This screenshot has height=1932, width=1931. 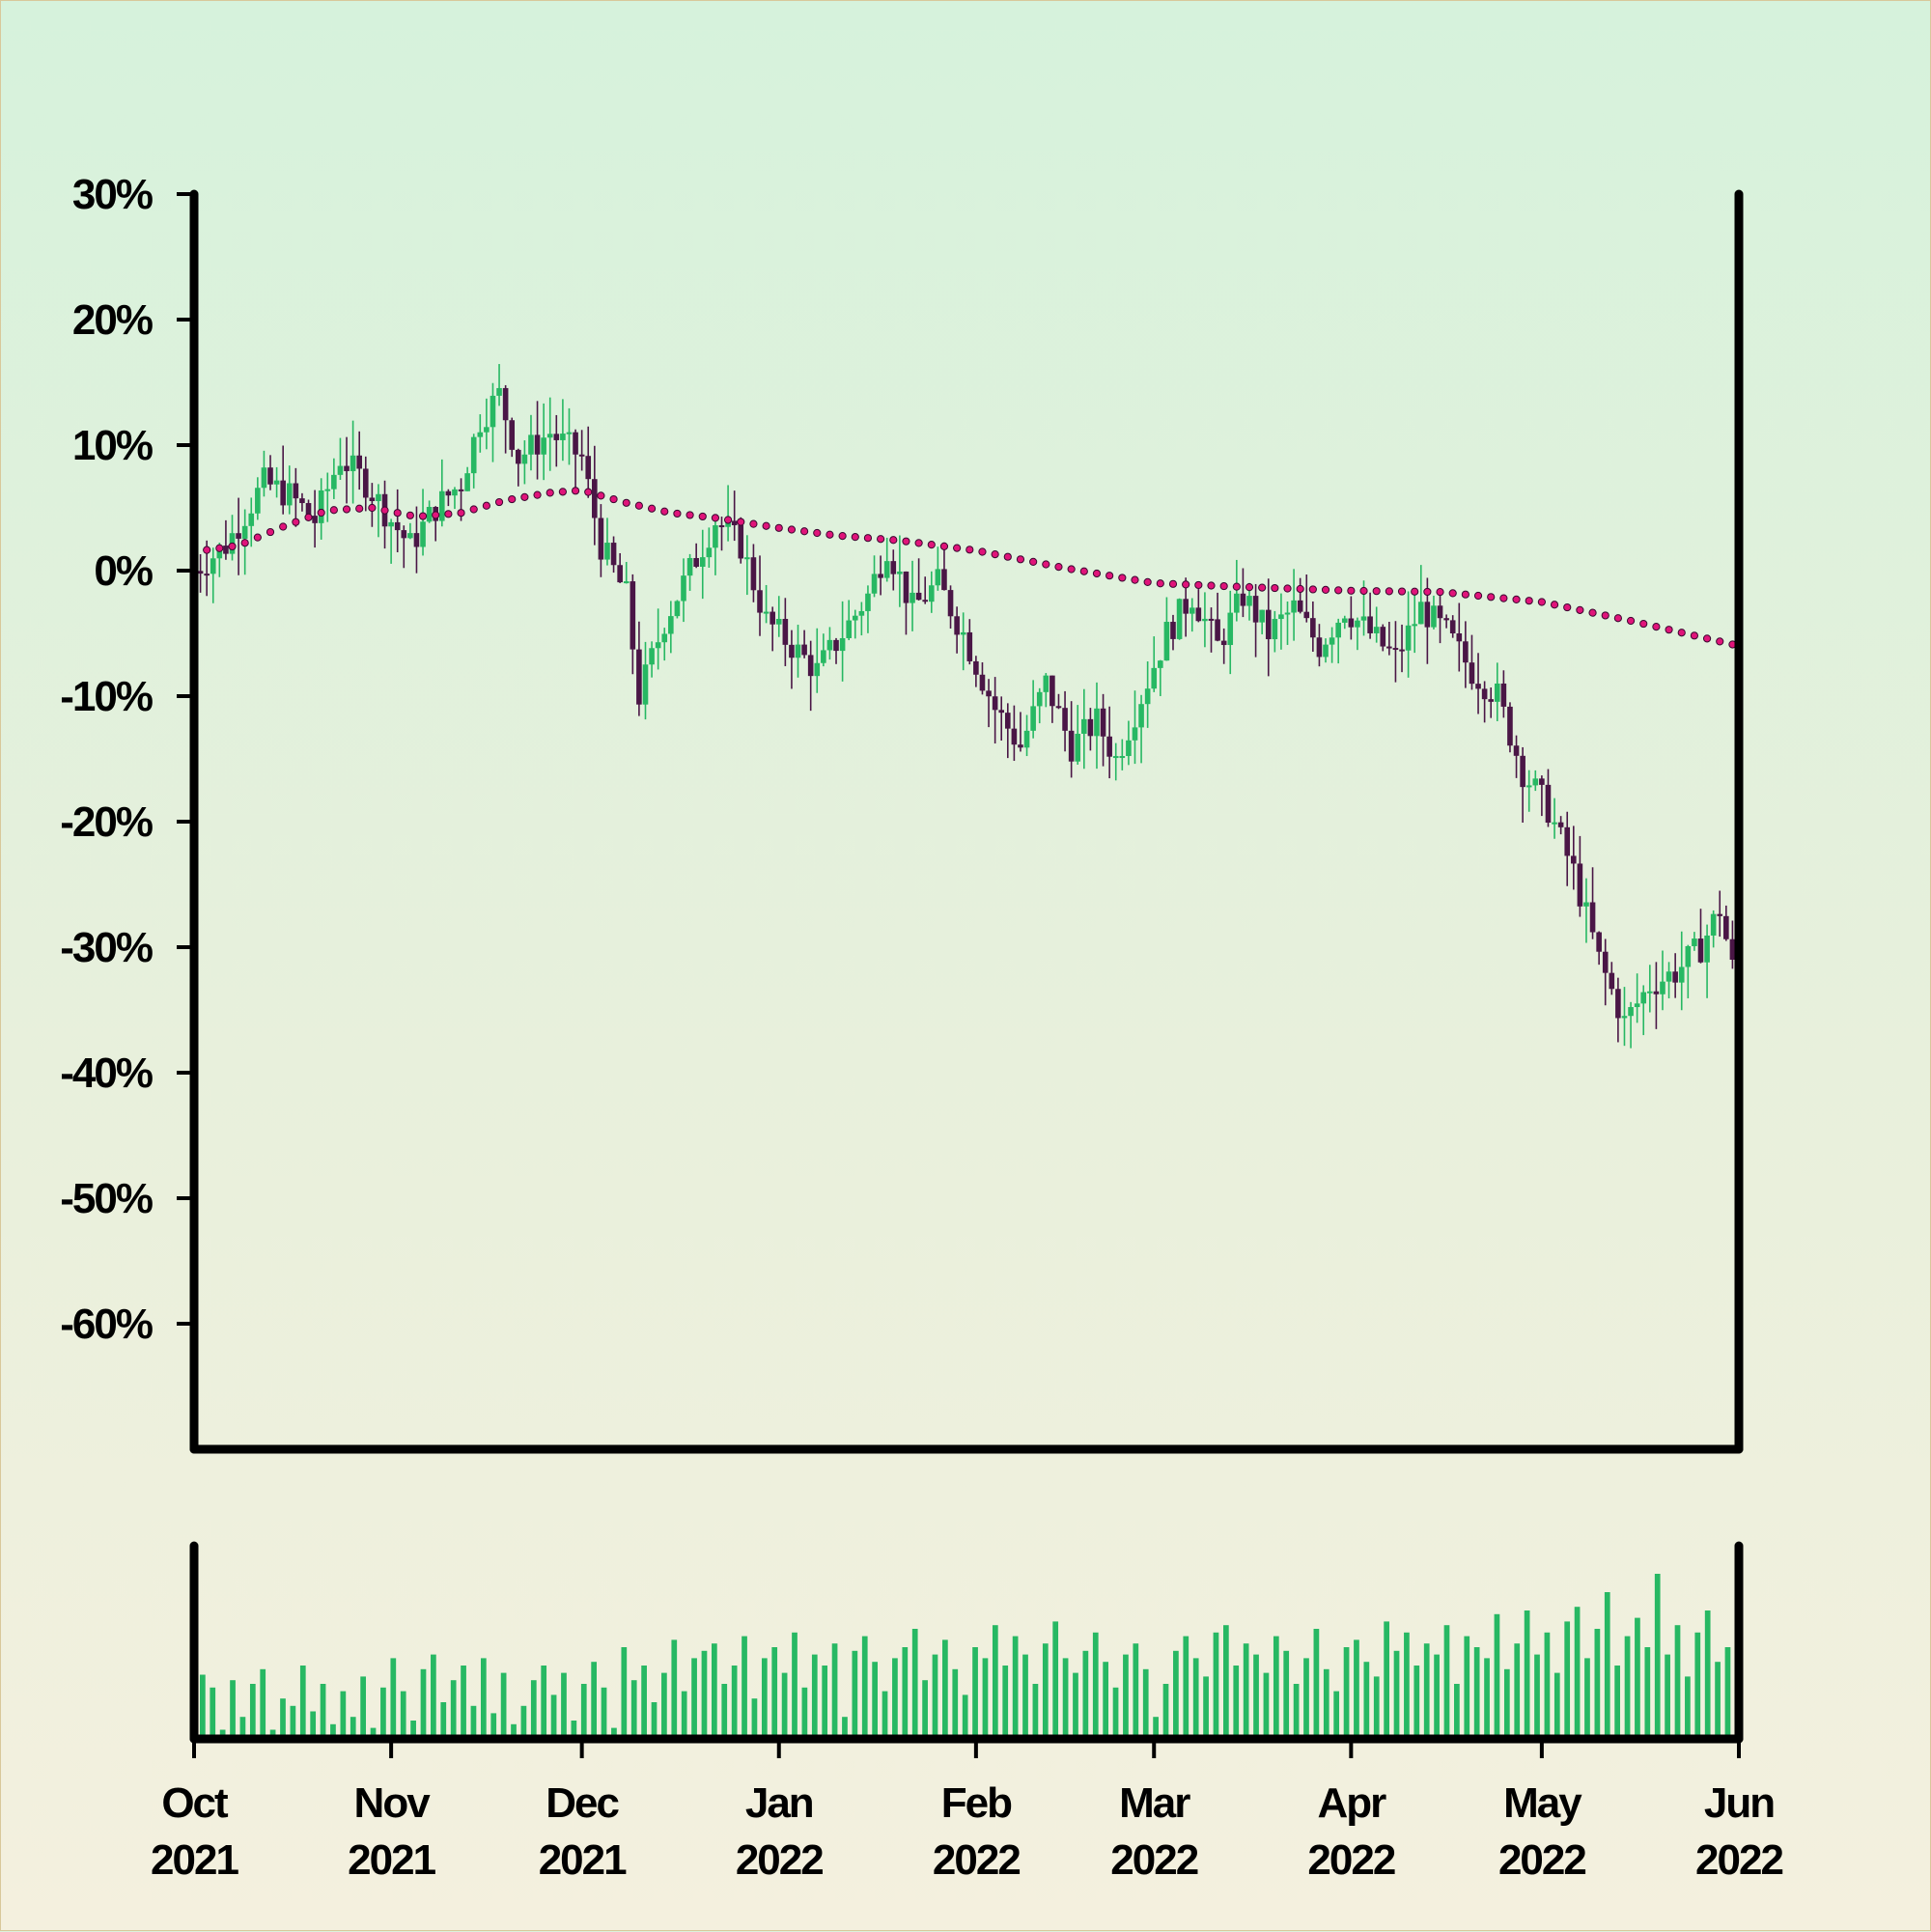 What do you see at coordinates (966, 1643) in the screenshot?
I see `volume-axes` at bounding box center [966, 1643].